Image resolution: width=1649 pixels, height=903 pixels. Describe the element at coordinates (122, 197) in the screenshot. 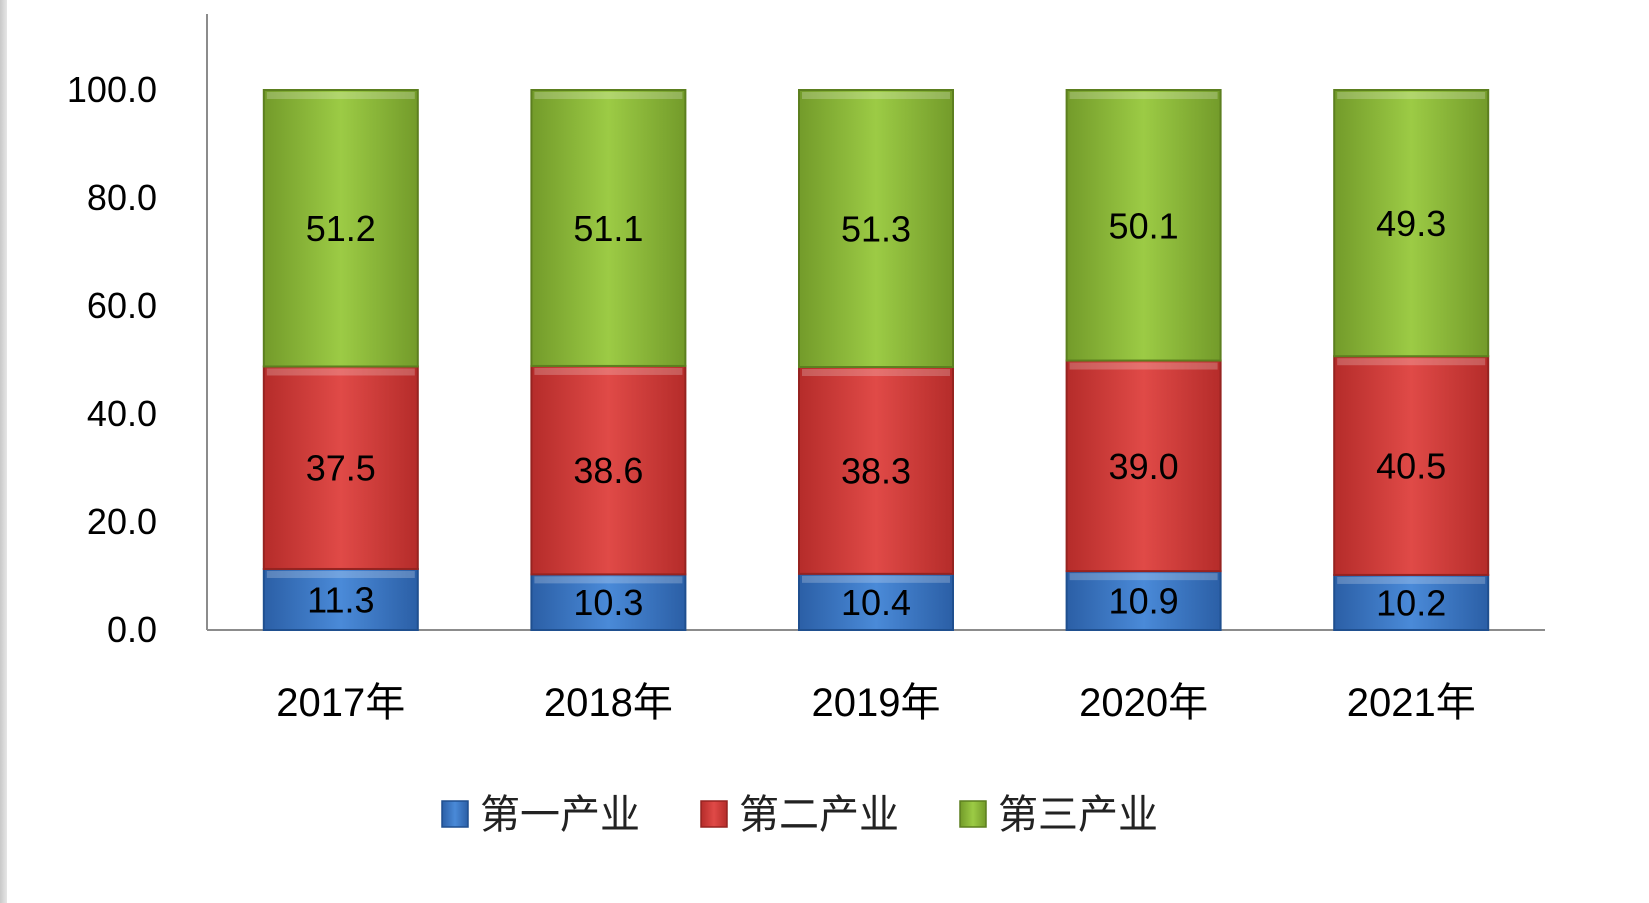

I see `y-tick-label: 80.0` at that location.